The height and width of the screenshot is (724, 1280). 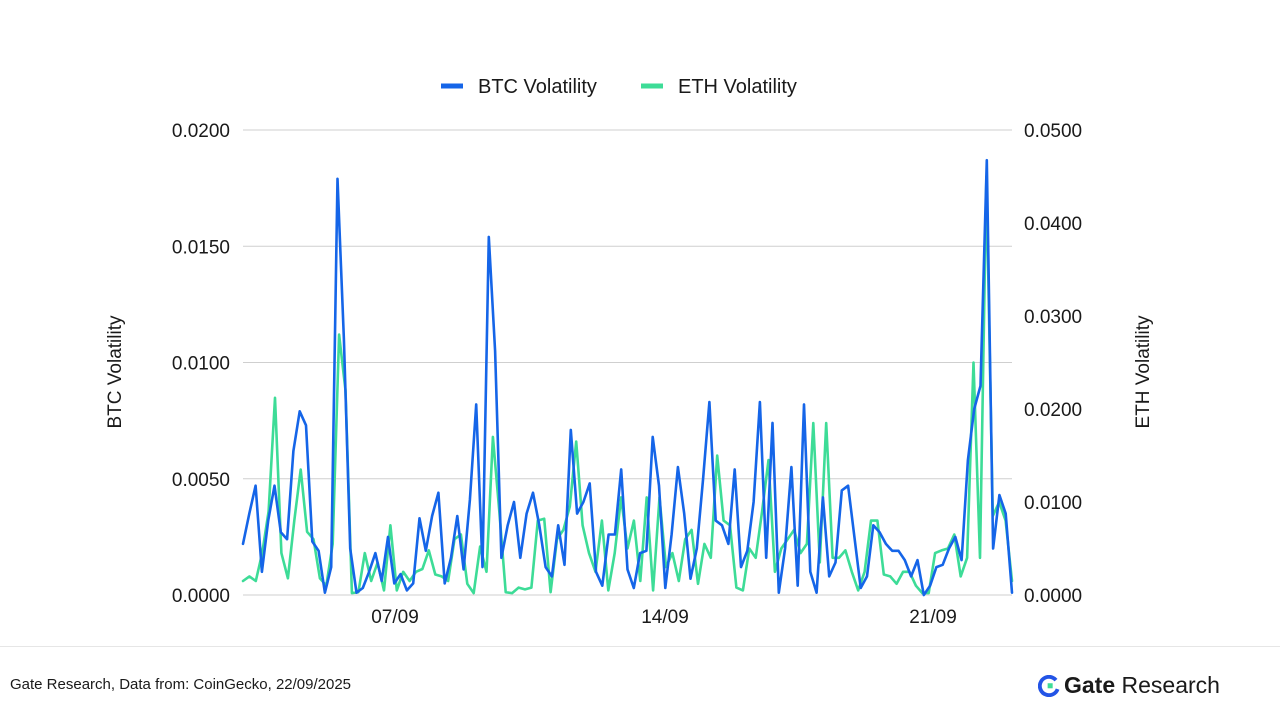 What do you see at coordinates (201, 247) in the screenshot?
I see `y-left-tick-label: 0.0150` at bounding box center [201, 247].